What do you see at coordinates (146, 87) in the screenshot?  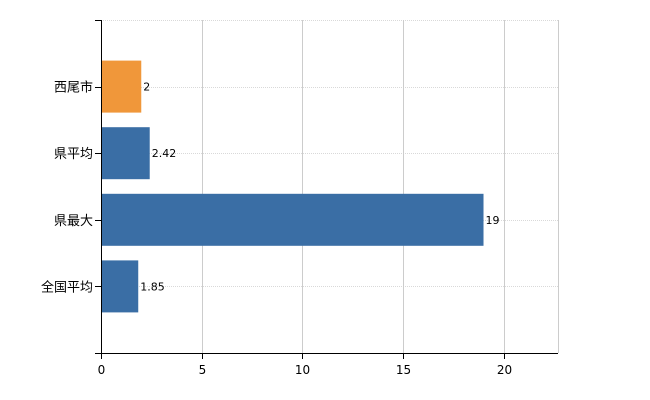 I see `data-label: 2` at bounding box center [146, 87].